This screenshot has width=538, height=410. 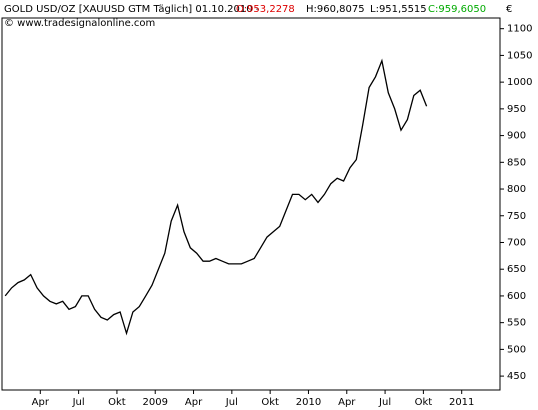 What do you see at coordinates (516, 296) in the screenshot?
I see `y-tick-label: 600` at bounding box center [516, 296].